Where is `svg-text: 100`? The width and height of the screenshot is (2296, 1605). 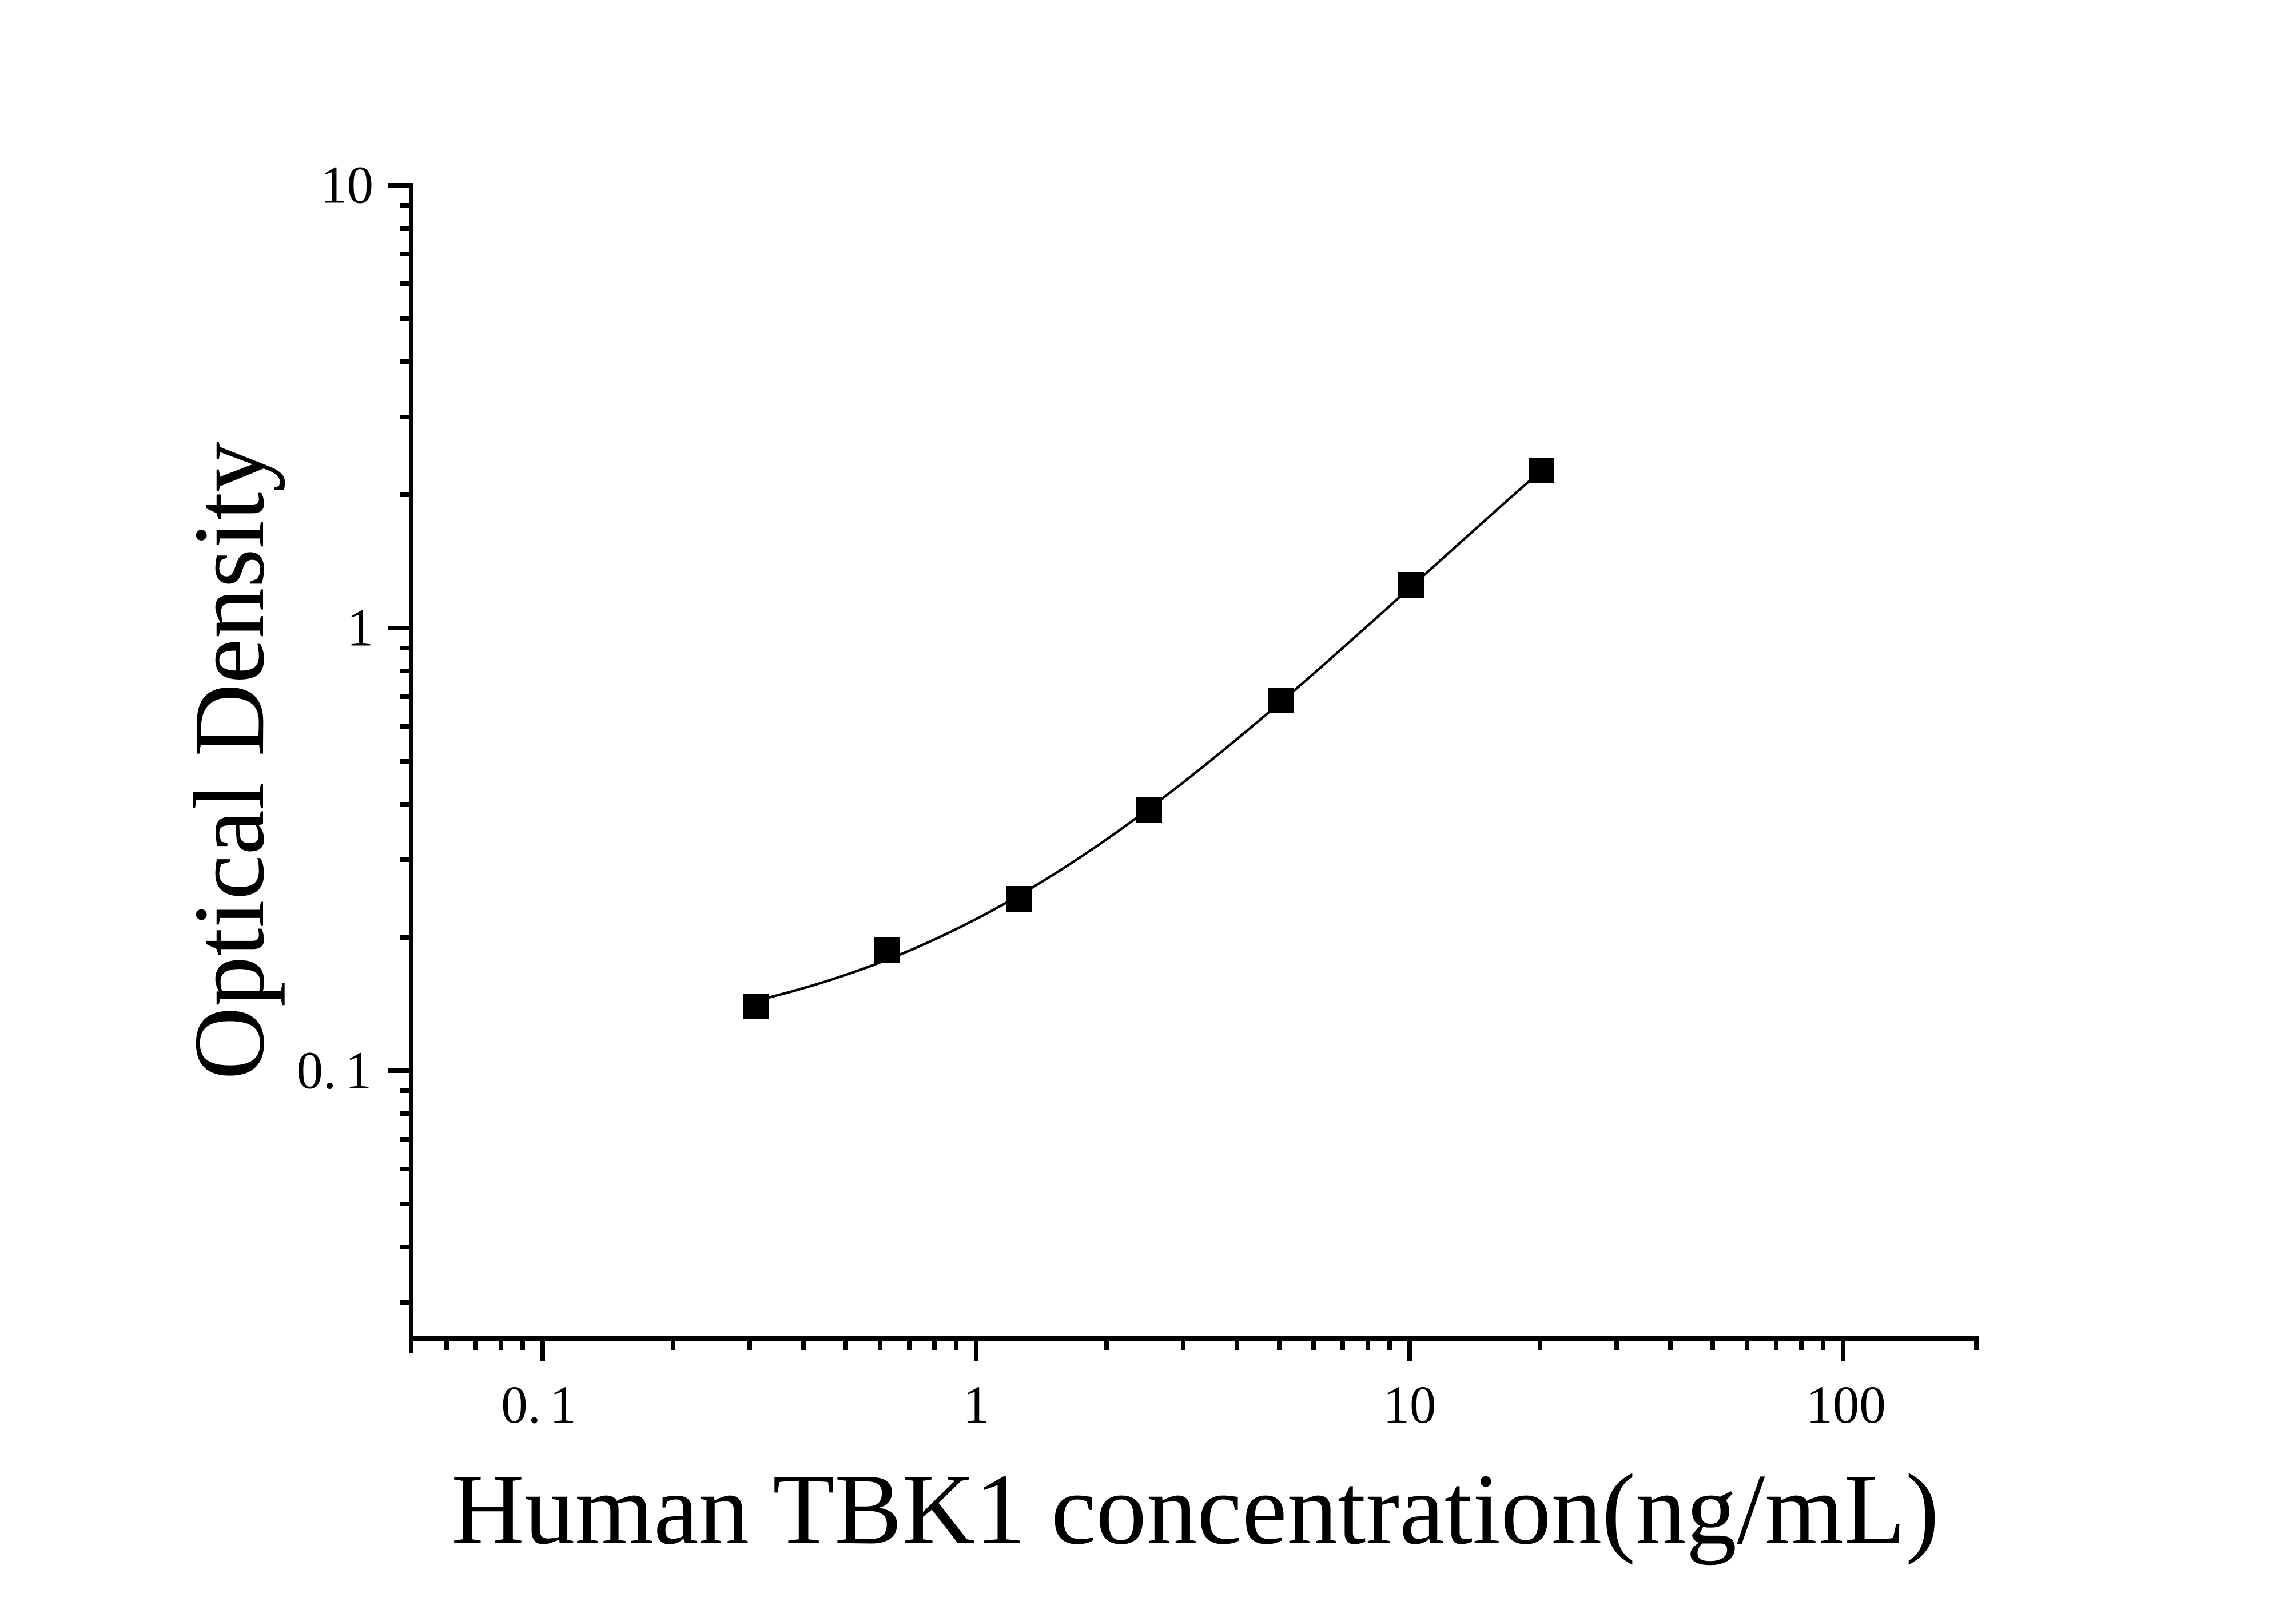
svg-text: 100 is located at coordinates (1846, 1405).